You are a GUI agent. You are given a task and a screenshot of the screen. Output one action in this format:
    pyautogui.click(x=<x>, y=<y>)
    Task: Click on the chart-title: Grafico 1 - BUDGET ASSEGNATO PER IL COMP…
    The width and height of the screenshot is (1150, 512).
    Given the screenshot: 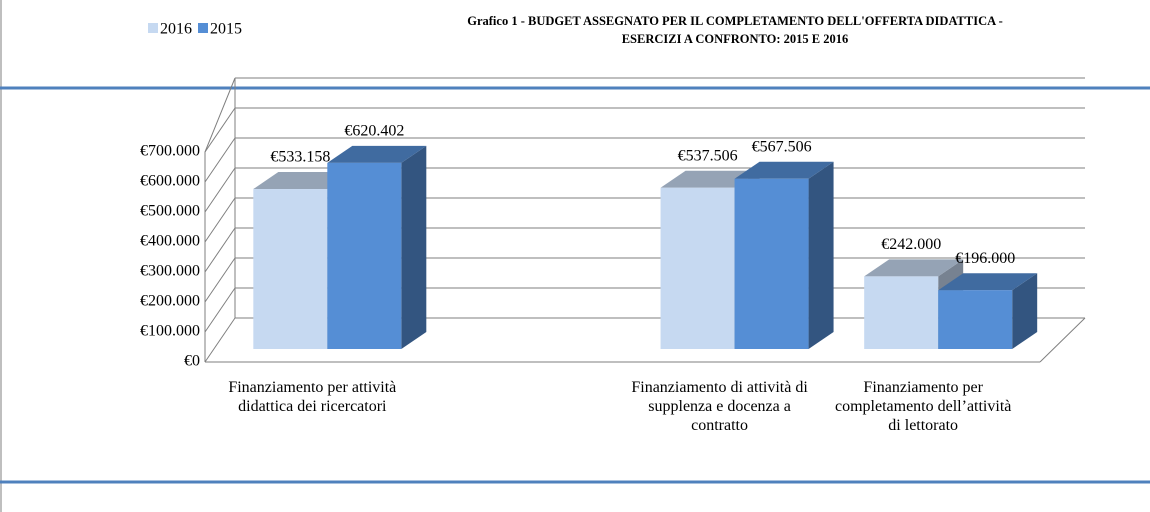 What is the action you would take?
    pyautogui.click(x=735, y=21)
    